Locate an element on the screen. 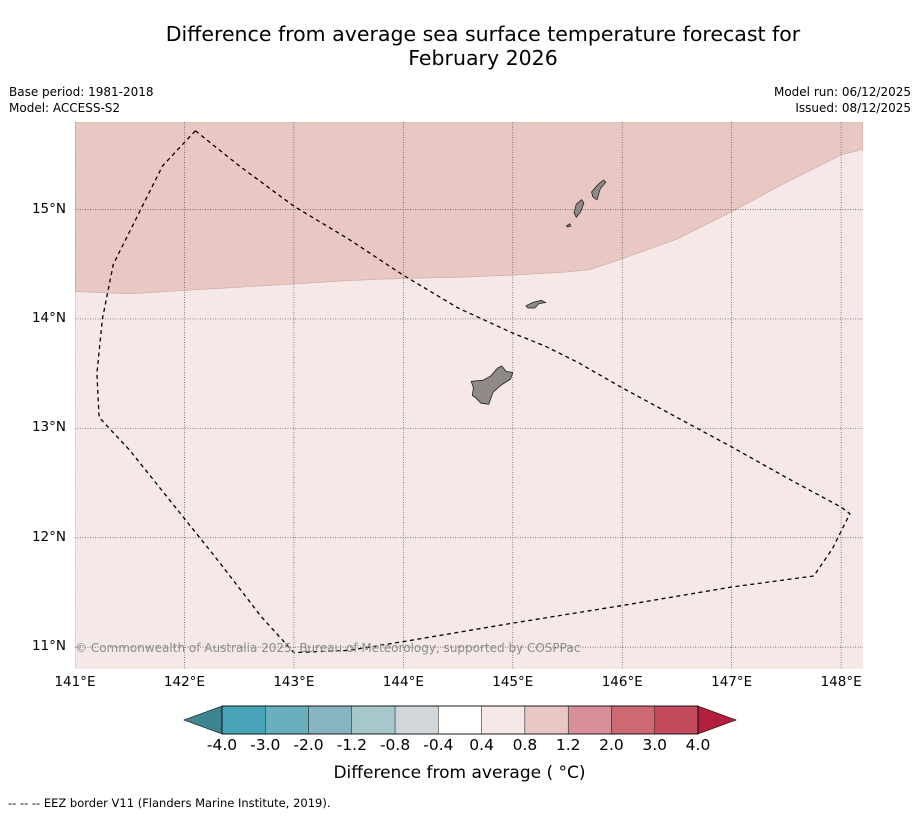 This screenshot has width=919, height=816. x-tick-label: 142°E is located at coordinates (184, 682).